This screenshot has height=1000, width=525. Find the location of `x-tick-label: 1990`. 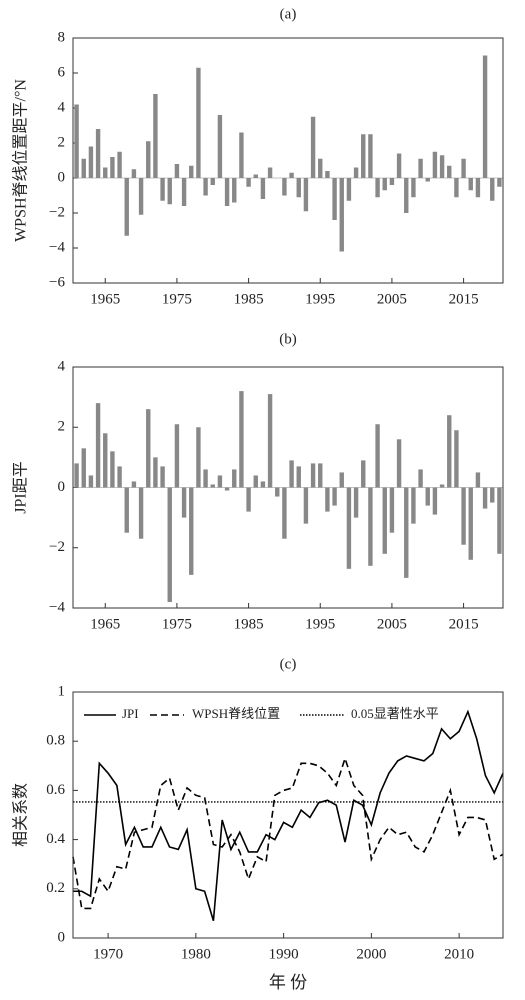

x-tick-label: 1990 is located at coordinates (284, 954).